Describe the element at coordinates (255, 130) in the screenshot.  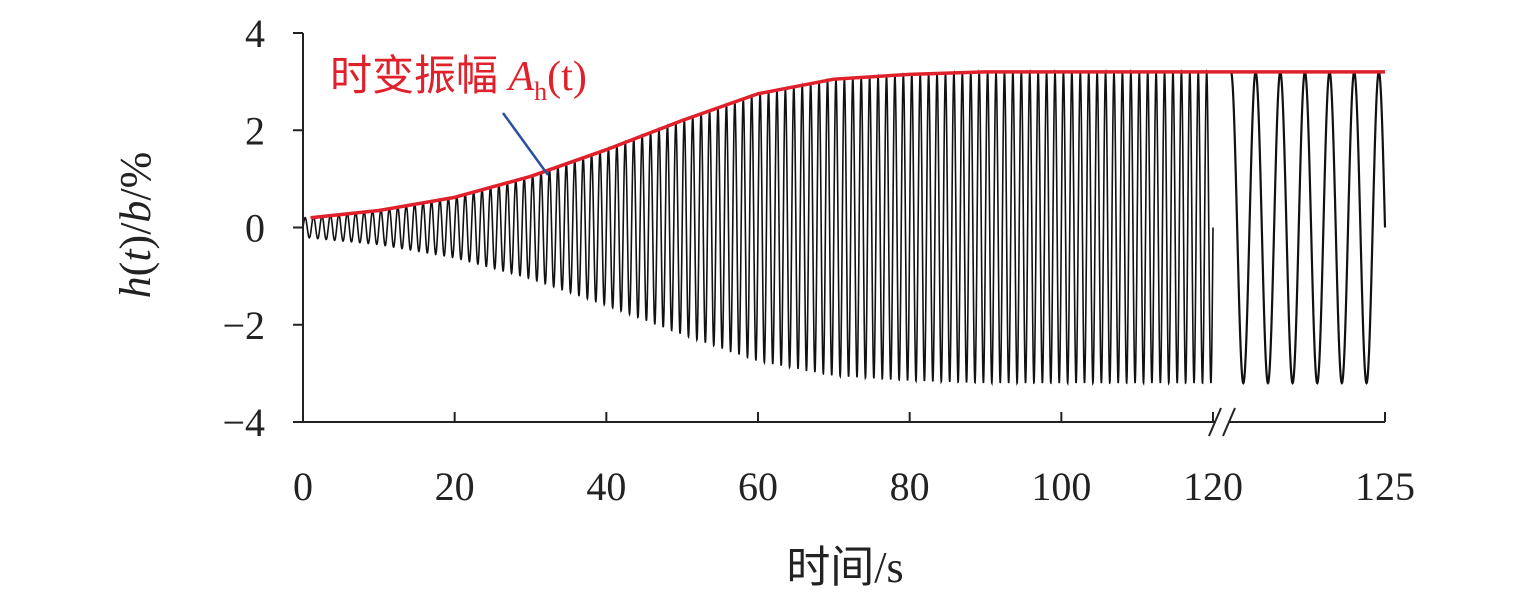
I see `y-tick-label: 2` at that location.